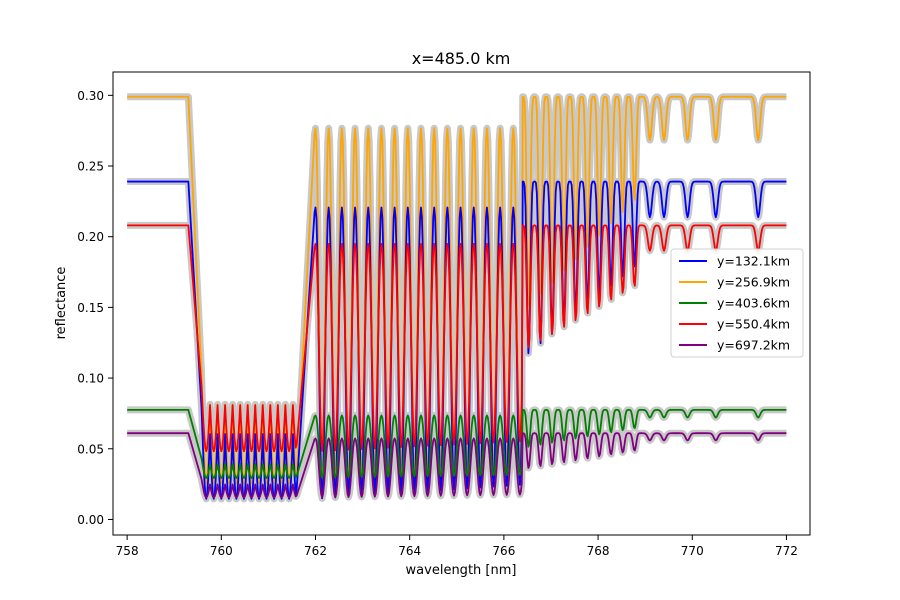  What do you see at coordinates (127, 551) in the screenshot?
I see `x-tick-label: 758` at bounding box center [127, 551].